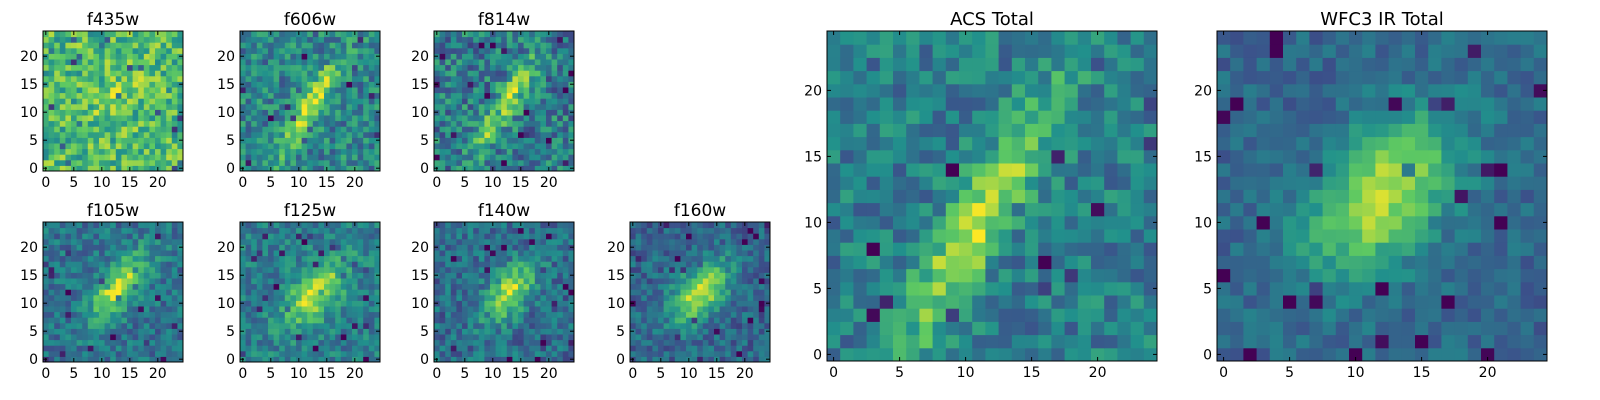  What do you see at coordinates (327, 183) in the screenshot?
I see `x-tick-label: 15` at bounding box center [327, 183].